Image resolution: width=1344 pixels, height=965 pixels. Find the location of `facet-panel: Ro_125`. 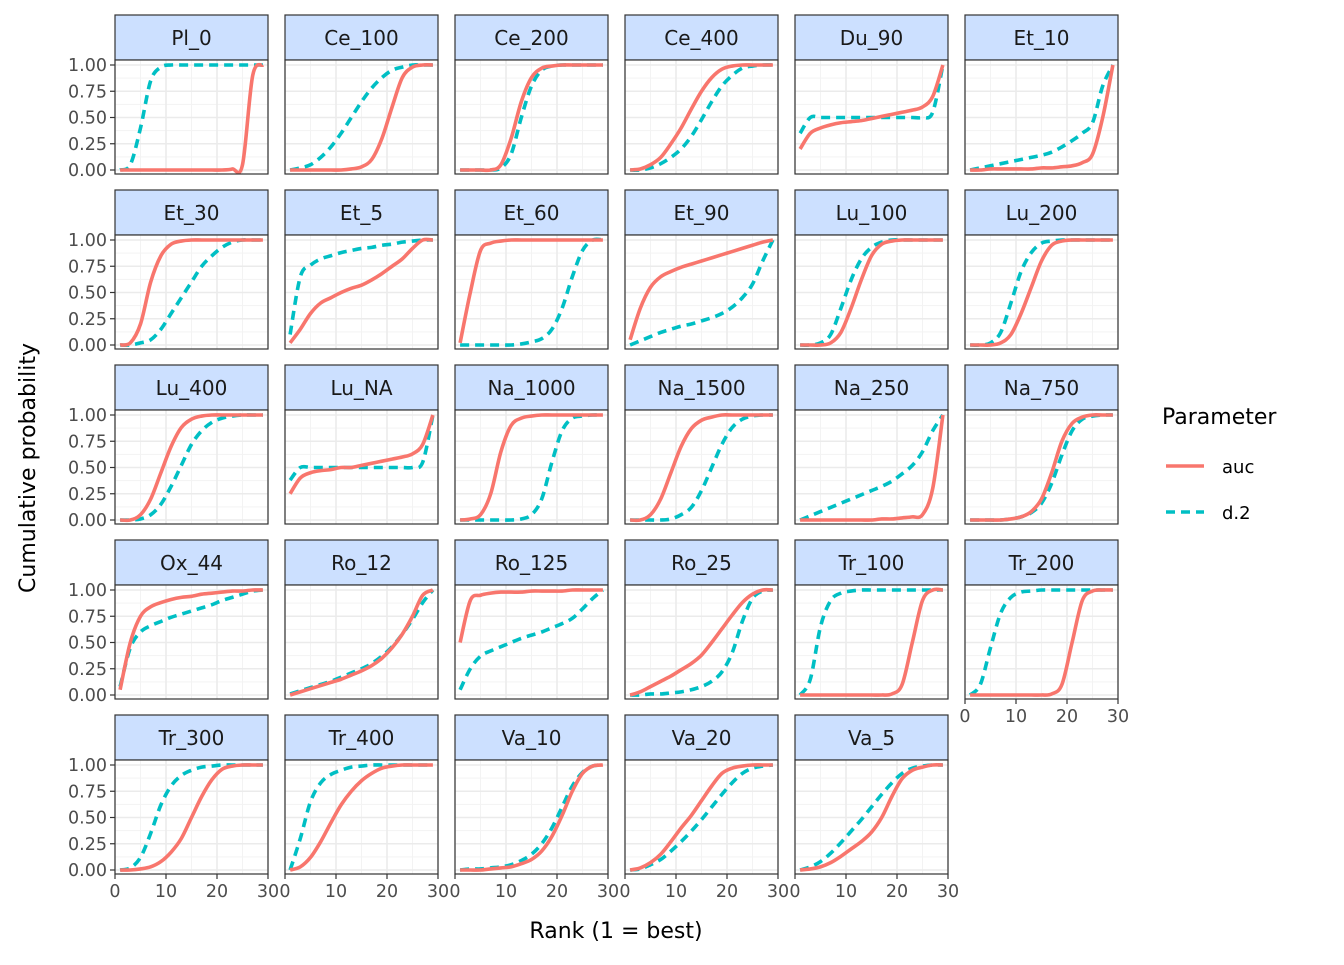

facet-panel: Ro_125 is located at coordinates (531, 619).